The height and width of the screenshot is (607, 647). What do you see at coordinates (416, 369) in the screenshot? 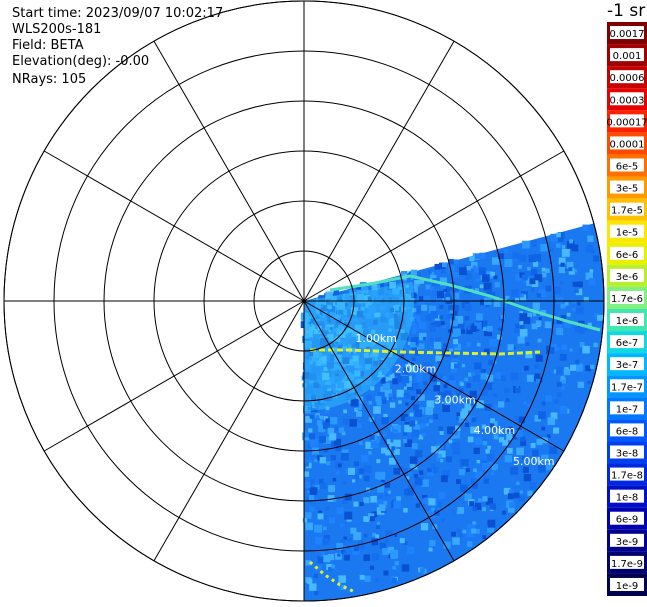
I see `ring-label: 2.00km` at bounding box center [416, 369].